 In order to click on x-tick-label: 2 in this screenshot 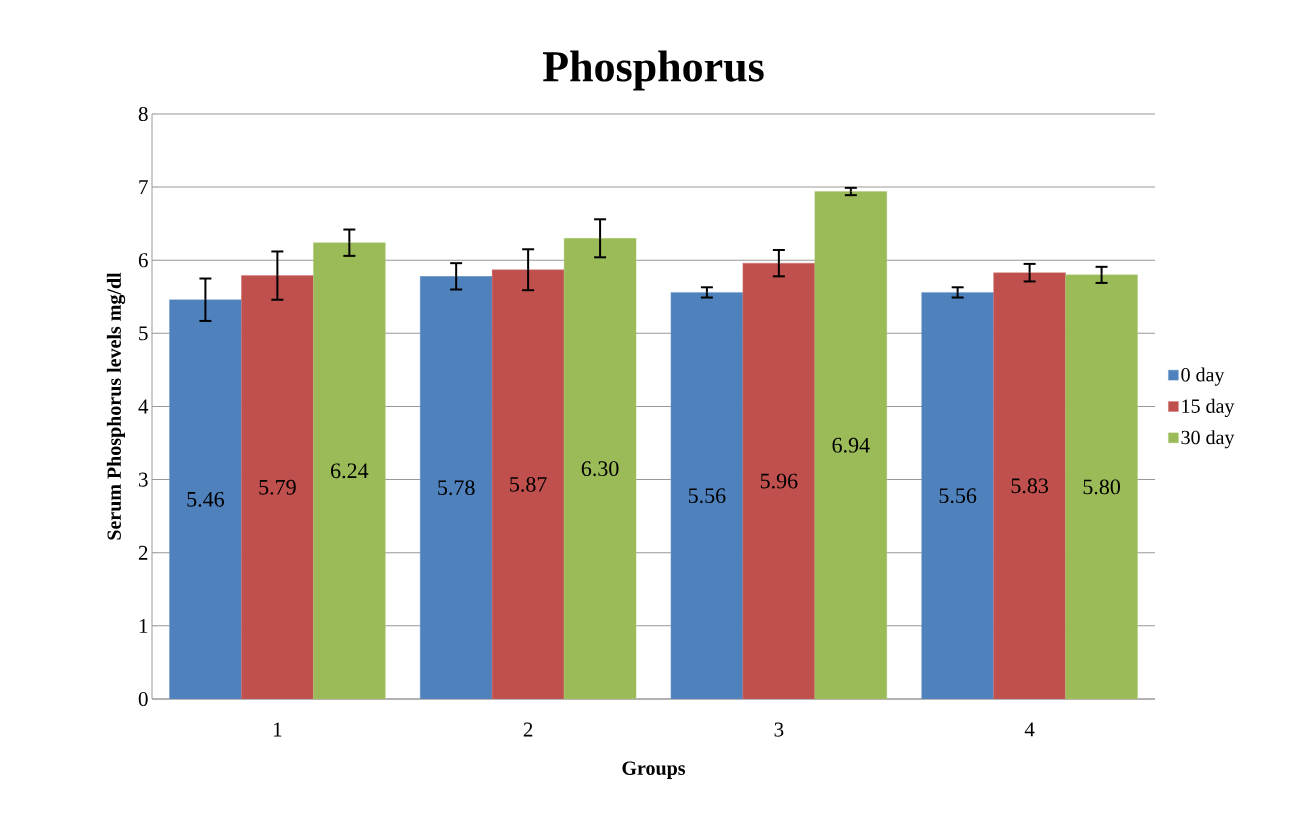, I will do `click(528, 729)`.